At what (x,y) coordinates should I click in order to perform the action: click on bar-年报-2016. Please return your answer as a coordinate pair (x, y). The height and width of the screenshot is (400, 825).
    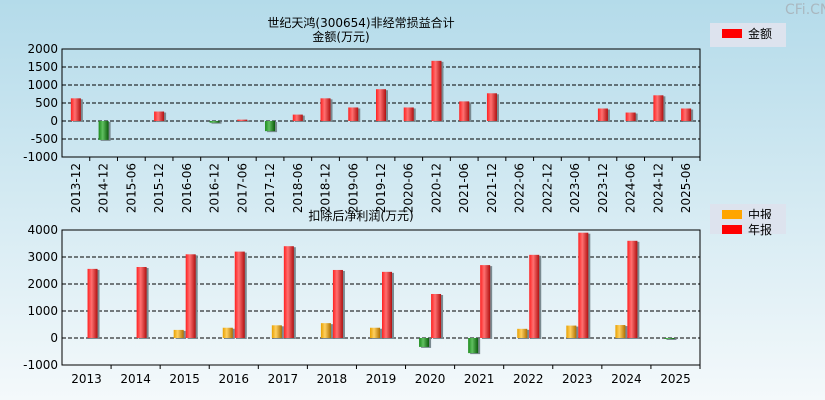
    Looking at the image, I should click on (239, 294).